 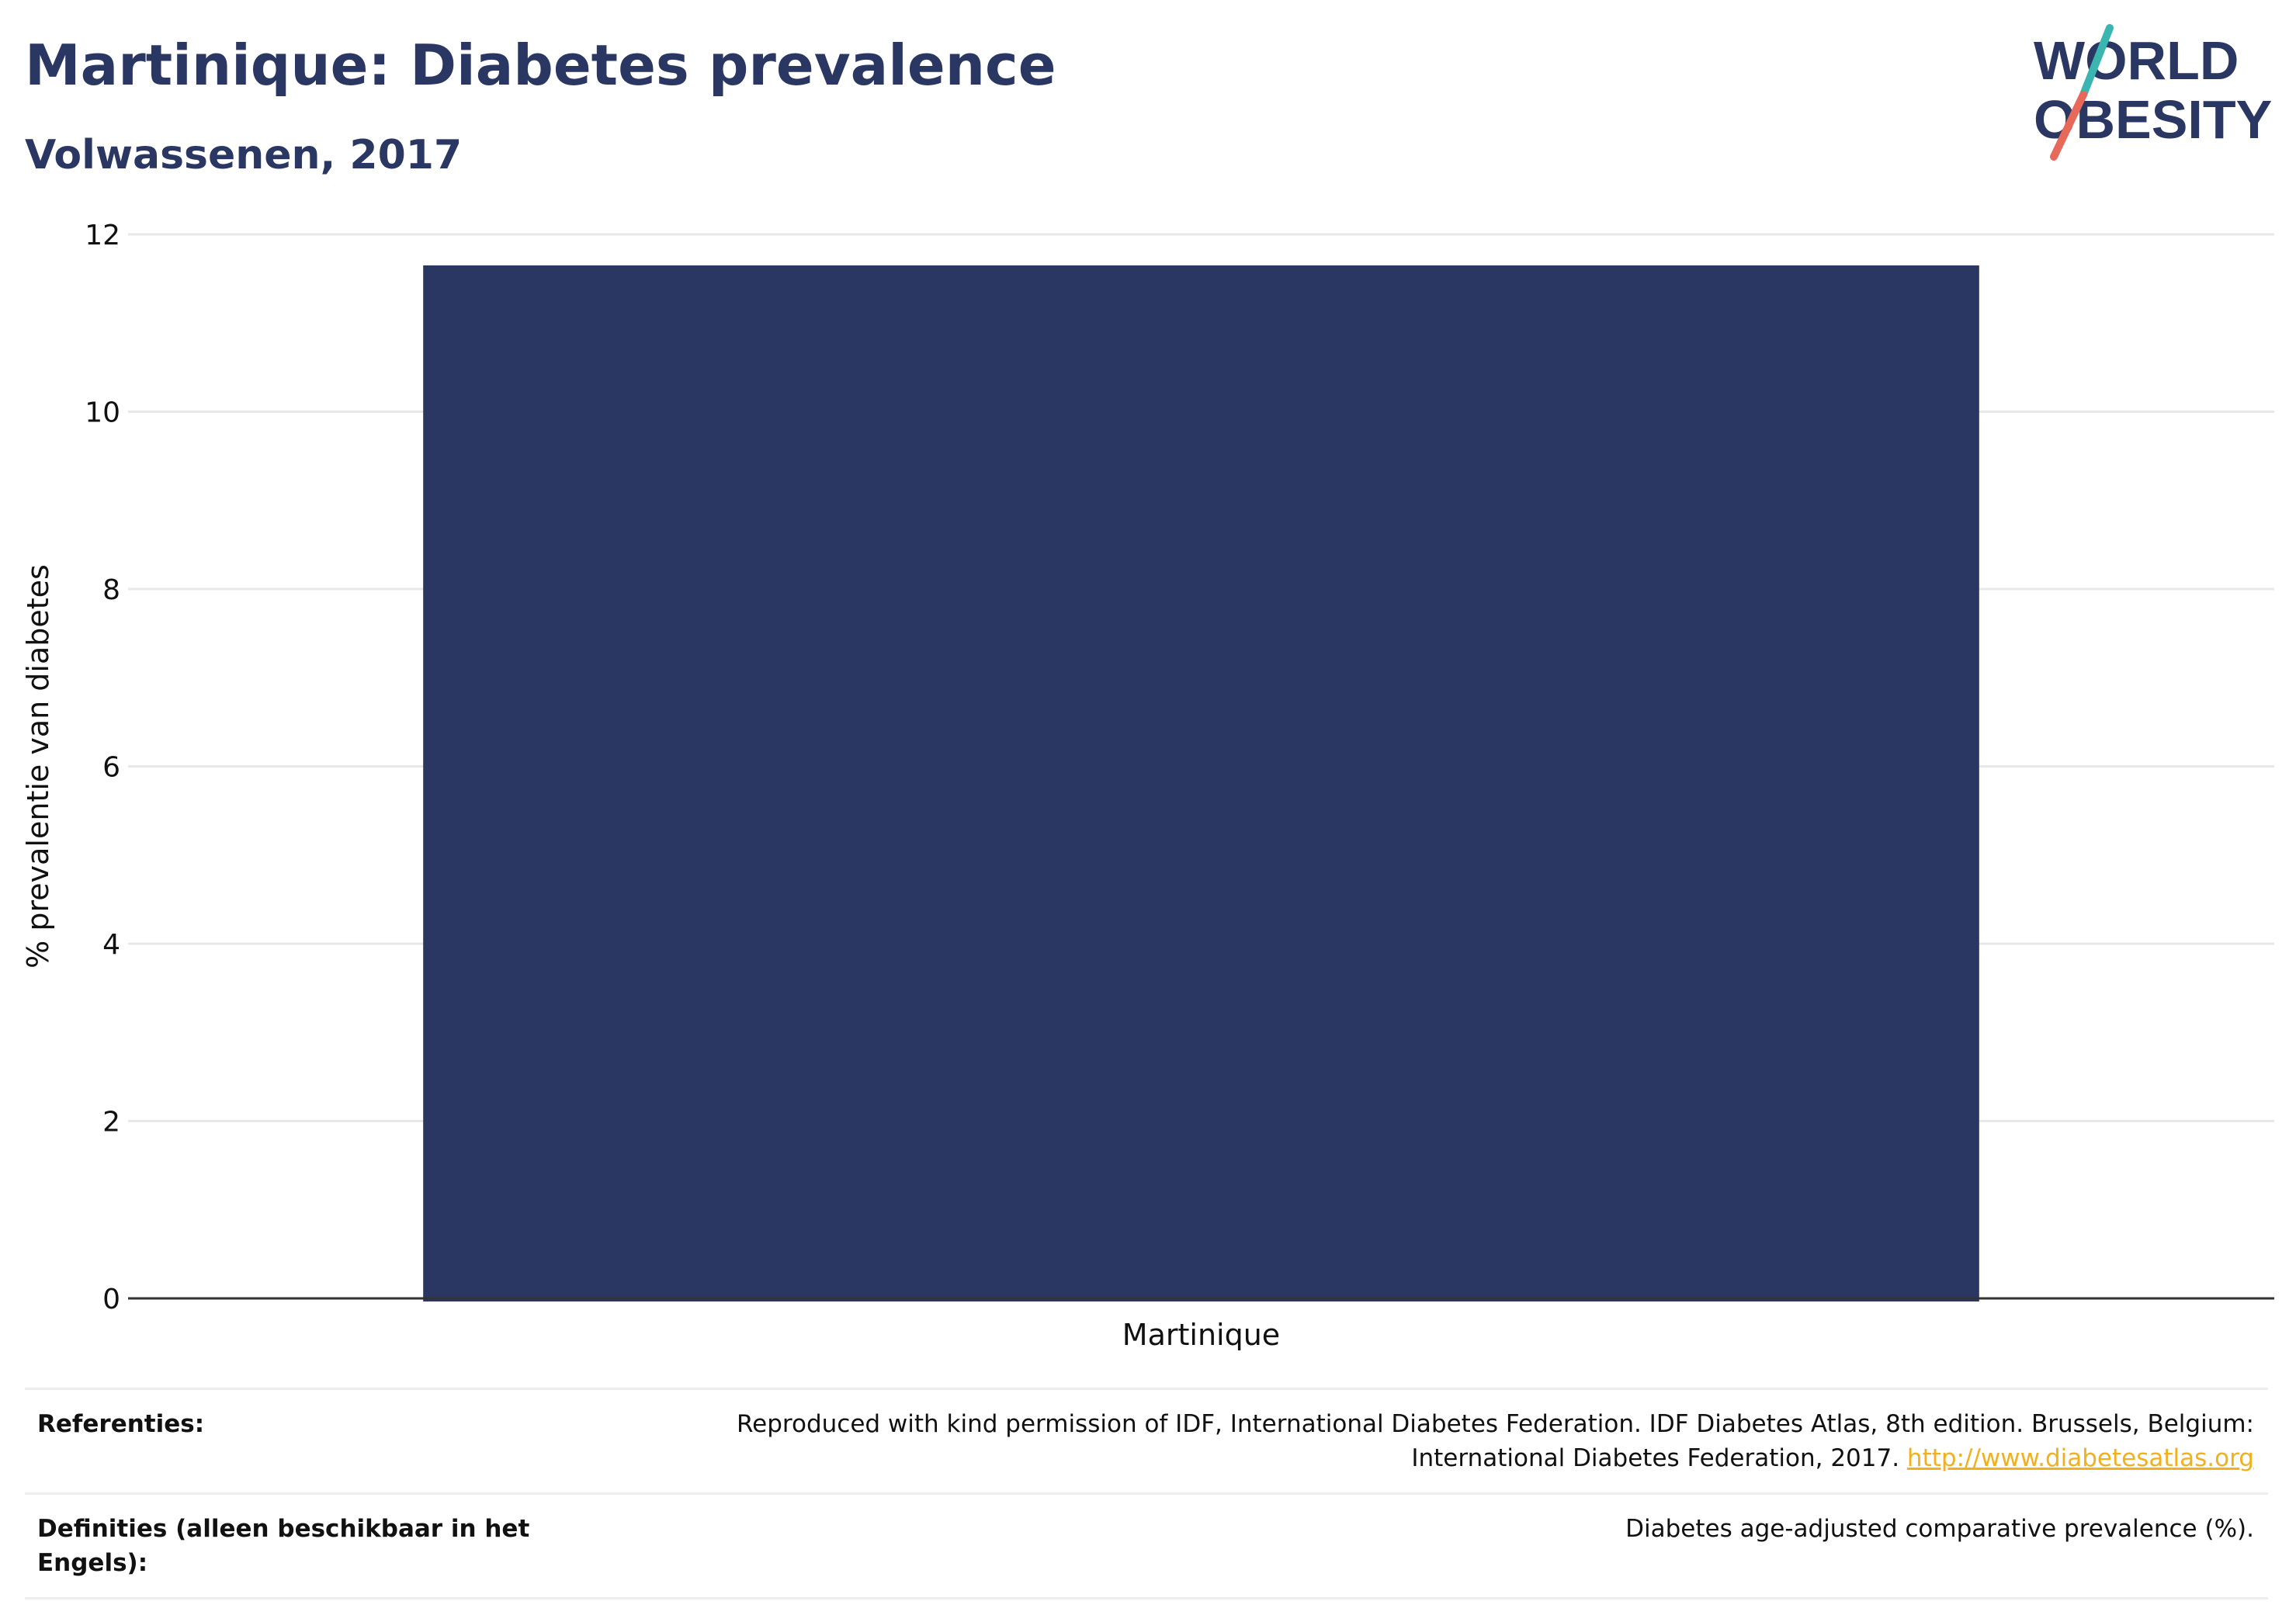 What do you see at coordinates (2080, 1458) in the screenshot?
I see `diabetesatlas-link: http://www.diabetesatlas.org` at bounding box center [2080, 1458].